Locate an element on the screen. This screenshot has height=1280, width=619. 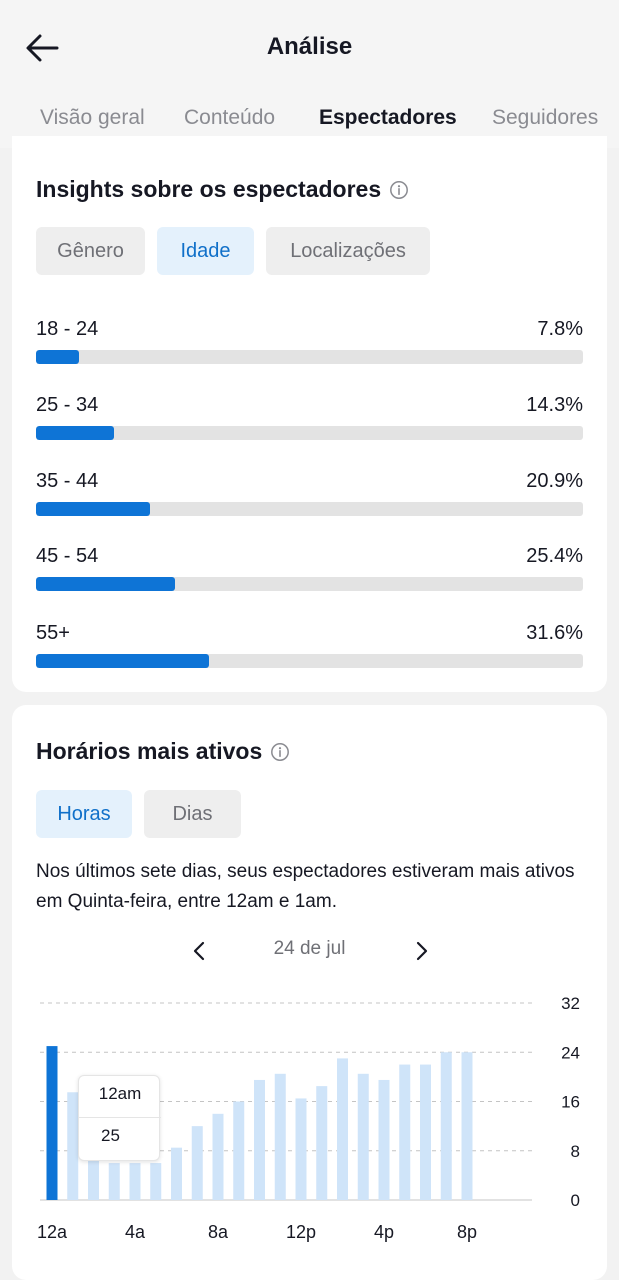
chip-days: Dias is located at coordinates (192, 814).